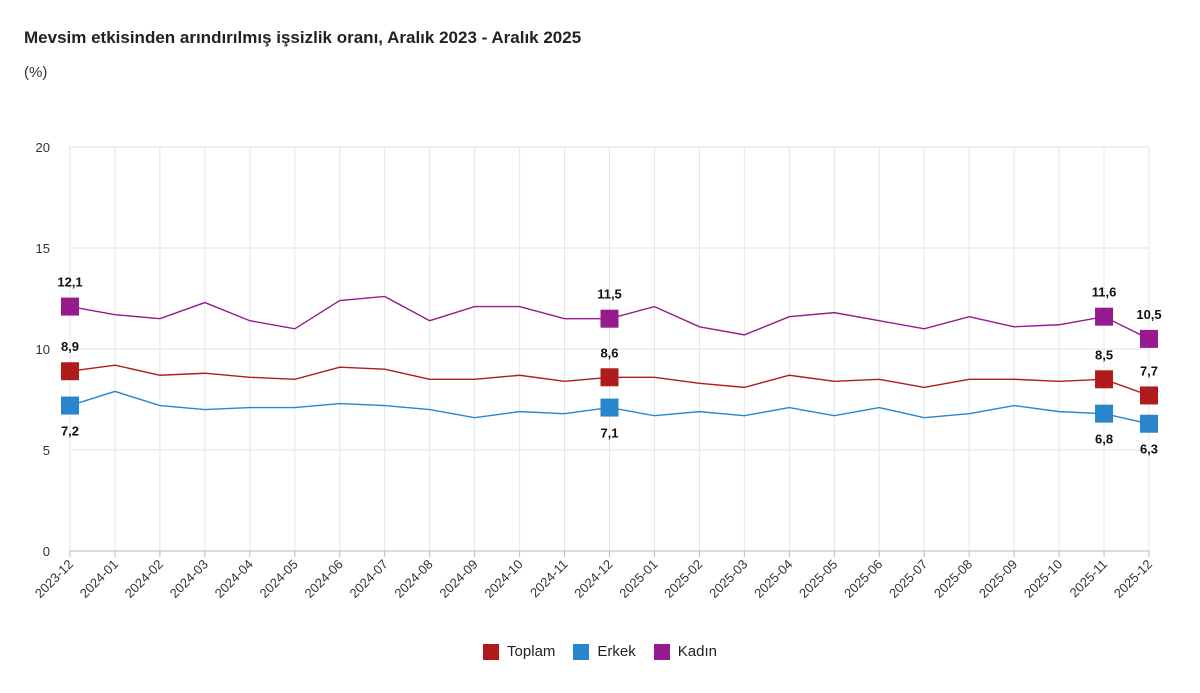 The image size is (1200, 693). I want to click on x-tick-label: 2024-03, so click(189, 579).